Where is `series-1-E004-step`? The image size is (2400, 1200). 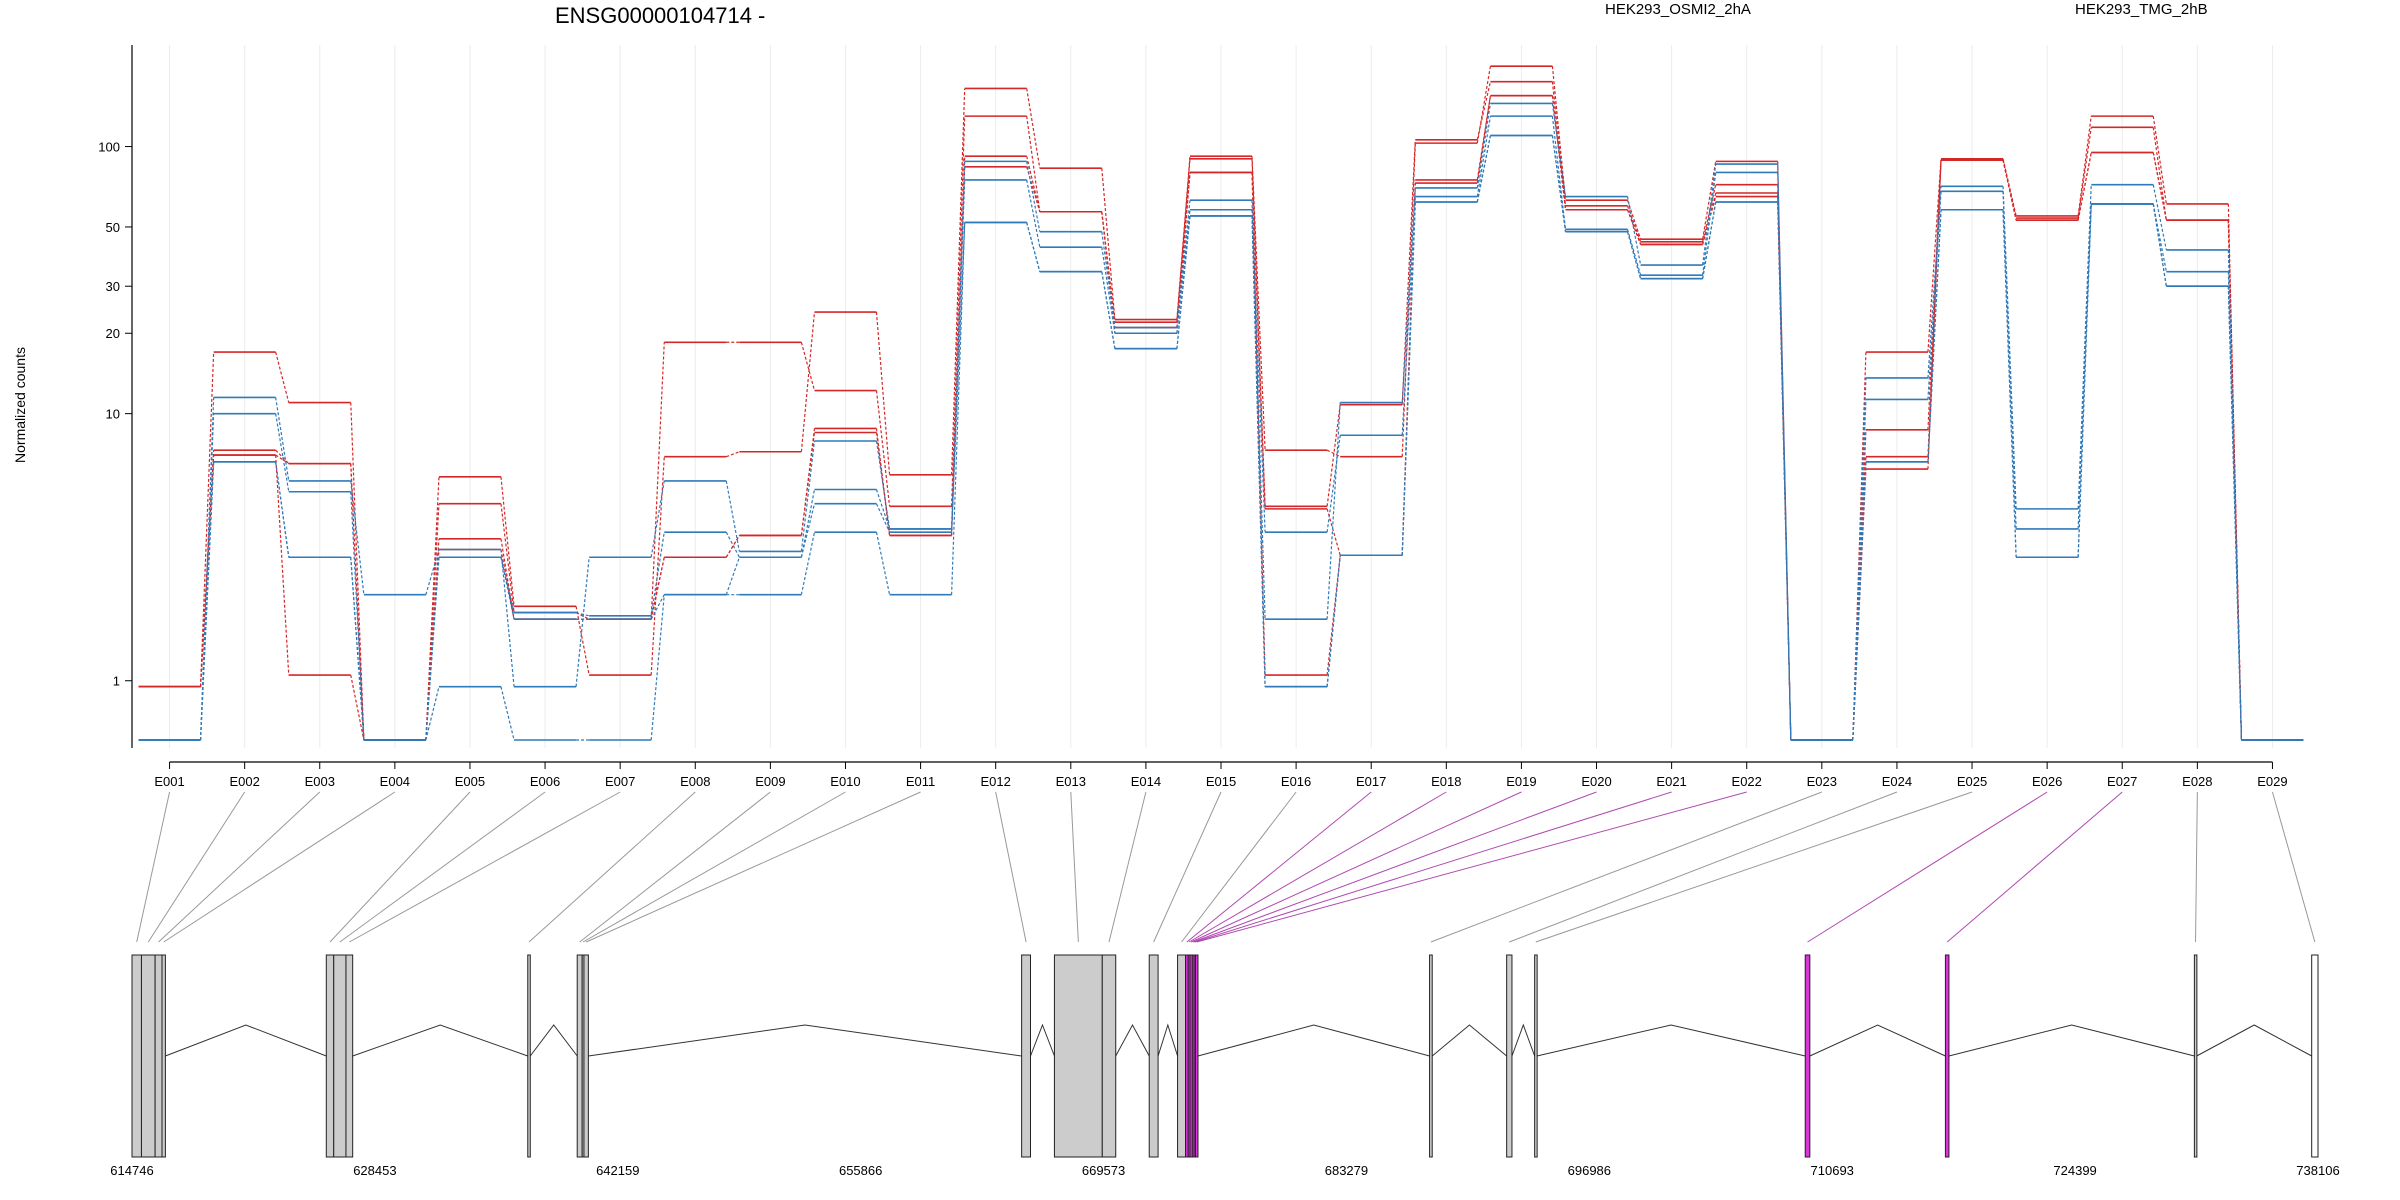 series-1-E004-step is located at coordinates (432, 608).